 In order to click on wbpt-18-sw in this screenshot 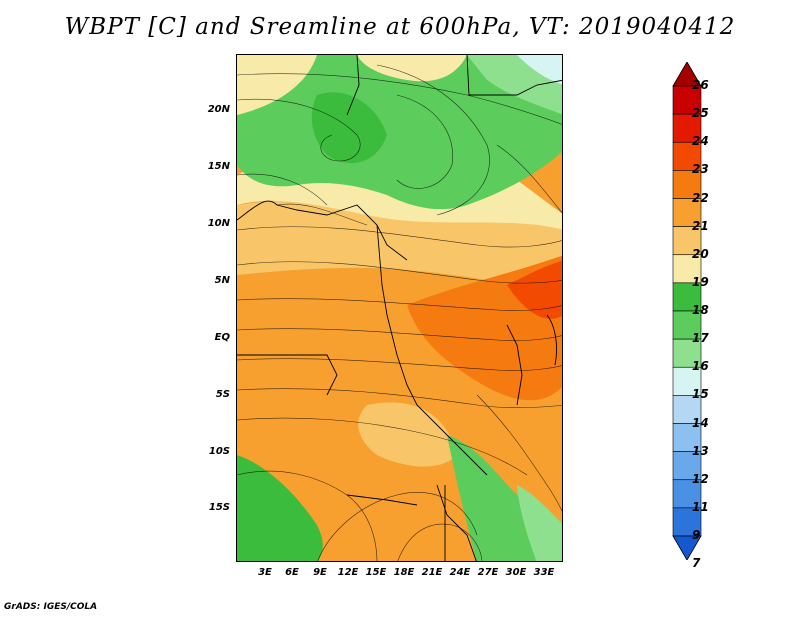, I will do `click(280, 508)`.